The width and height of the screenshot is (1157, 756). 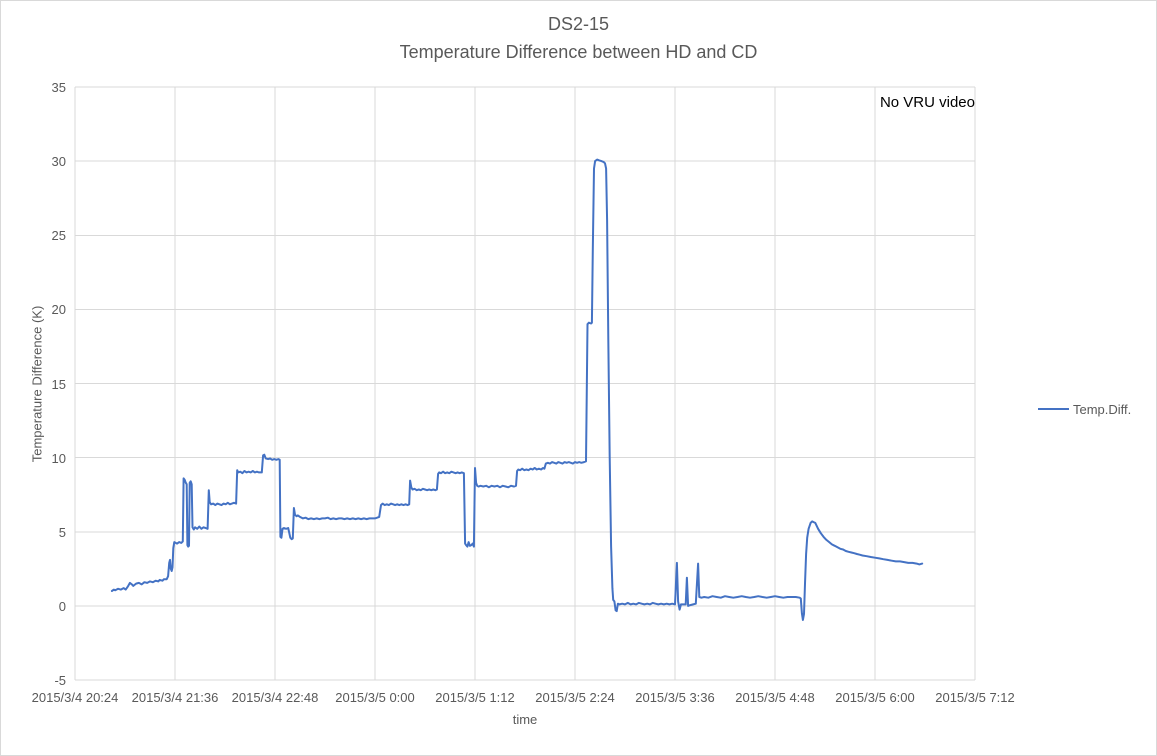 I want to click on y-tick-label: 30, so click(x=58, y=162).